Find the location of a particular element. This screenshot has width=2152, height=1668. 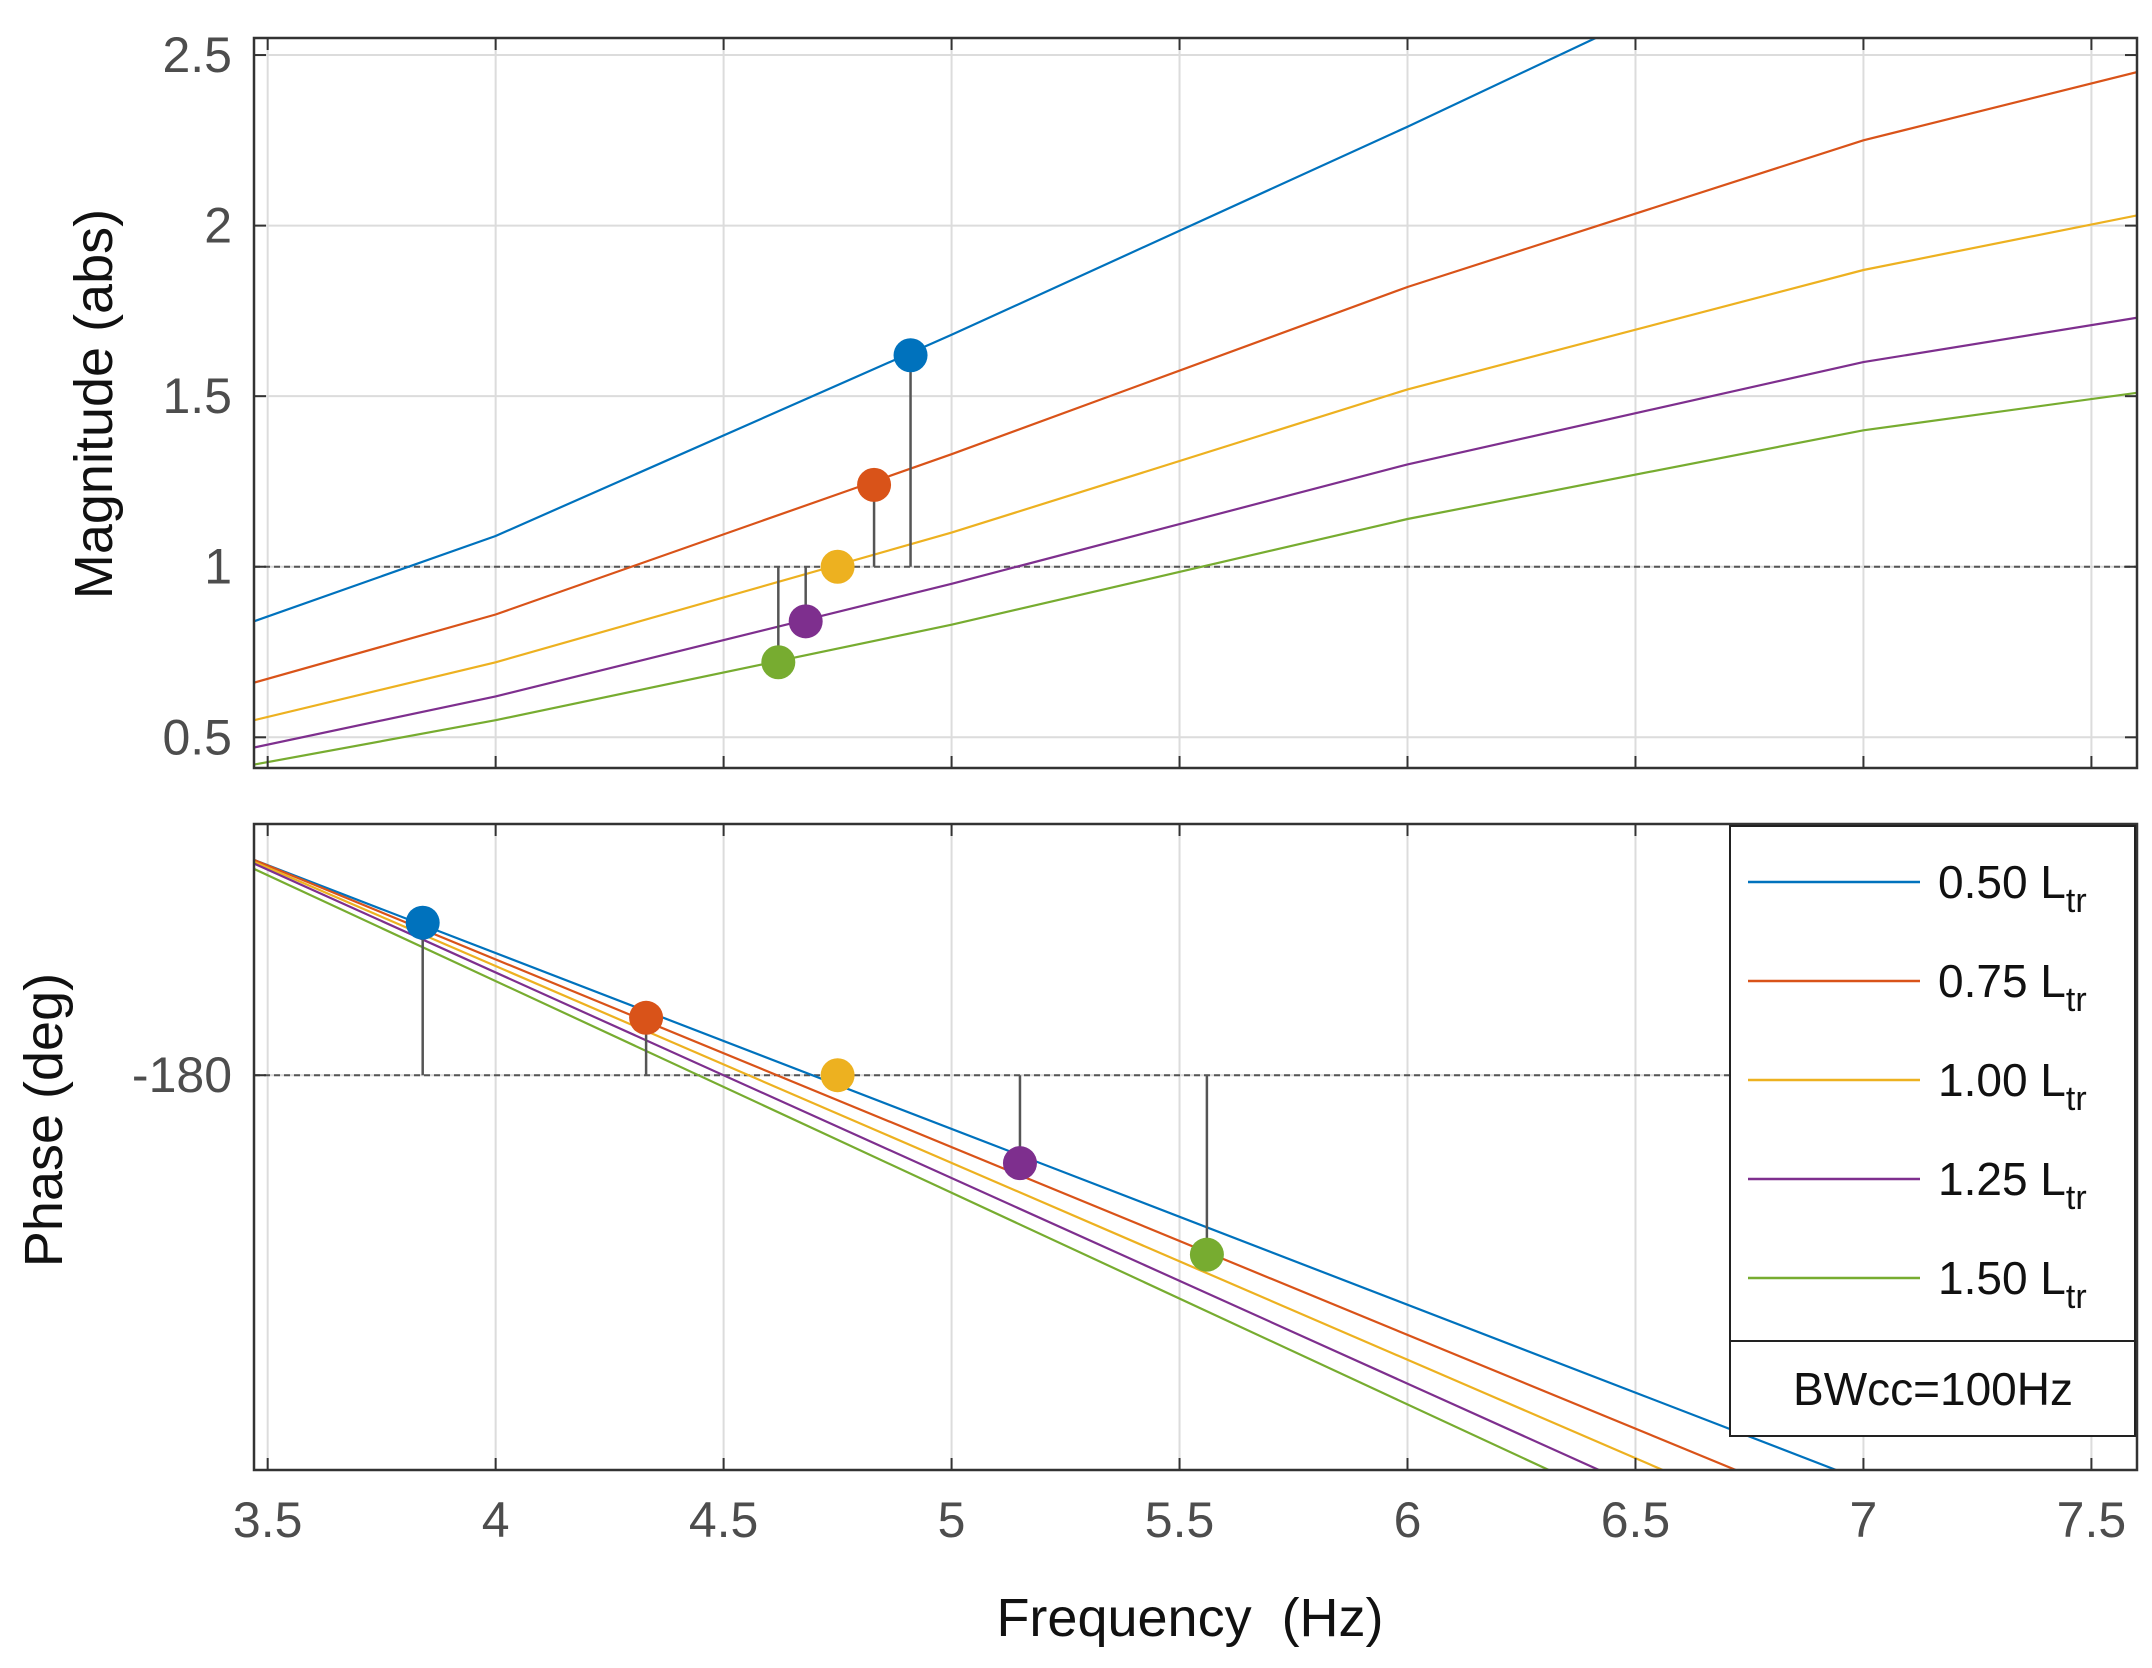

y-tick-label: 2.5 is located at coordinates (197, 55).